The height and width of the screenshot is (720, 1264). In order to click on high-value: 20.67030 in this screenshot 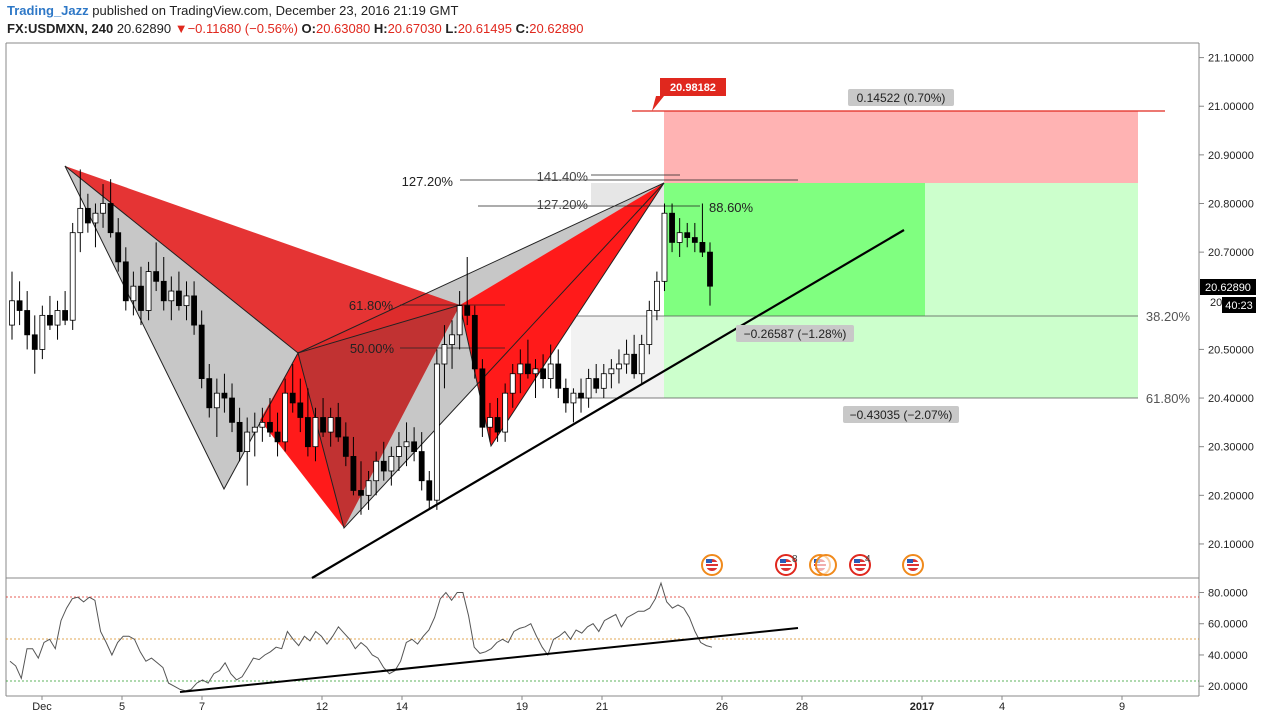, I will do `click(414, 28)`.